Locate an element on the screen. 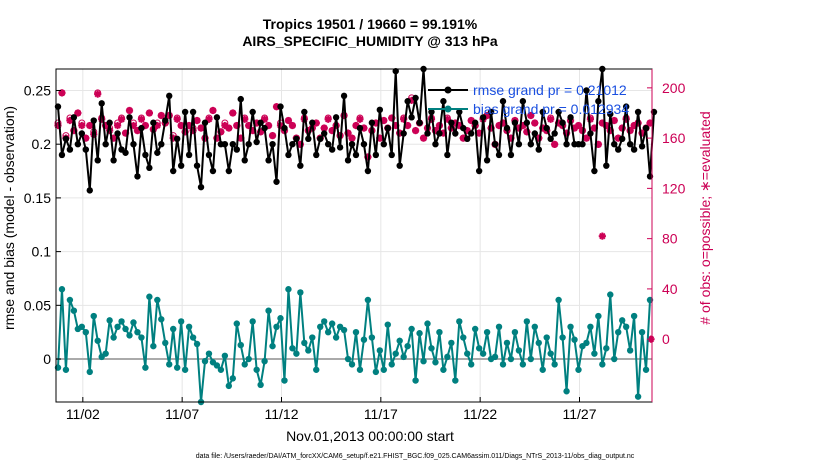 The width and height of the screenshot is (830, 470). right-tick-label: 0 is located at coordinates (666, 339).